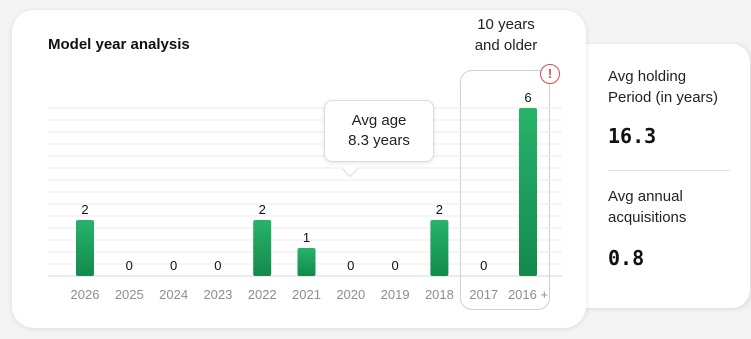  What do you see at coordinates (395, 294) in the screenshot?
I see `x-tick-label: 2019` at bounding box center [395, 294].